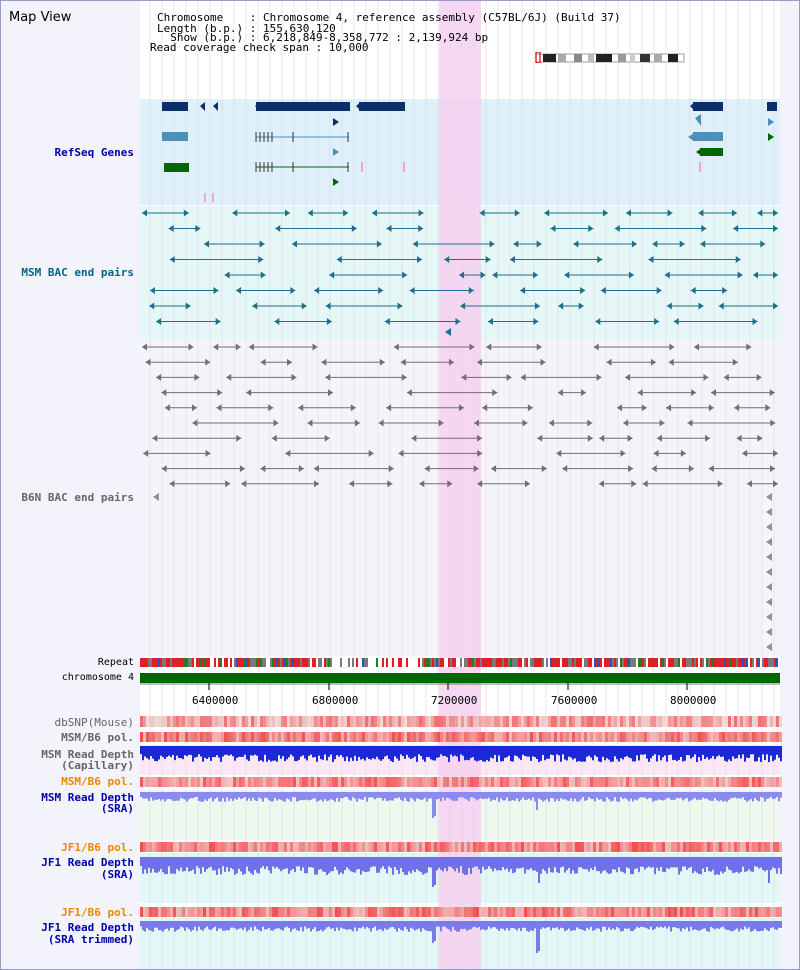 This screenshot has height=970, width=800. What do you see at coordinates (607, 57) in the screenshot?
I see `chromosome-ideogram` at bounding box center [607, 57].